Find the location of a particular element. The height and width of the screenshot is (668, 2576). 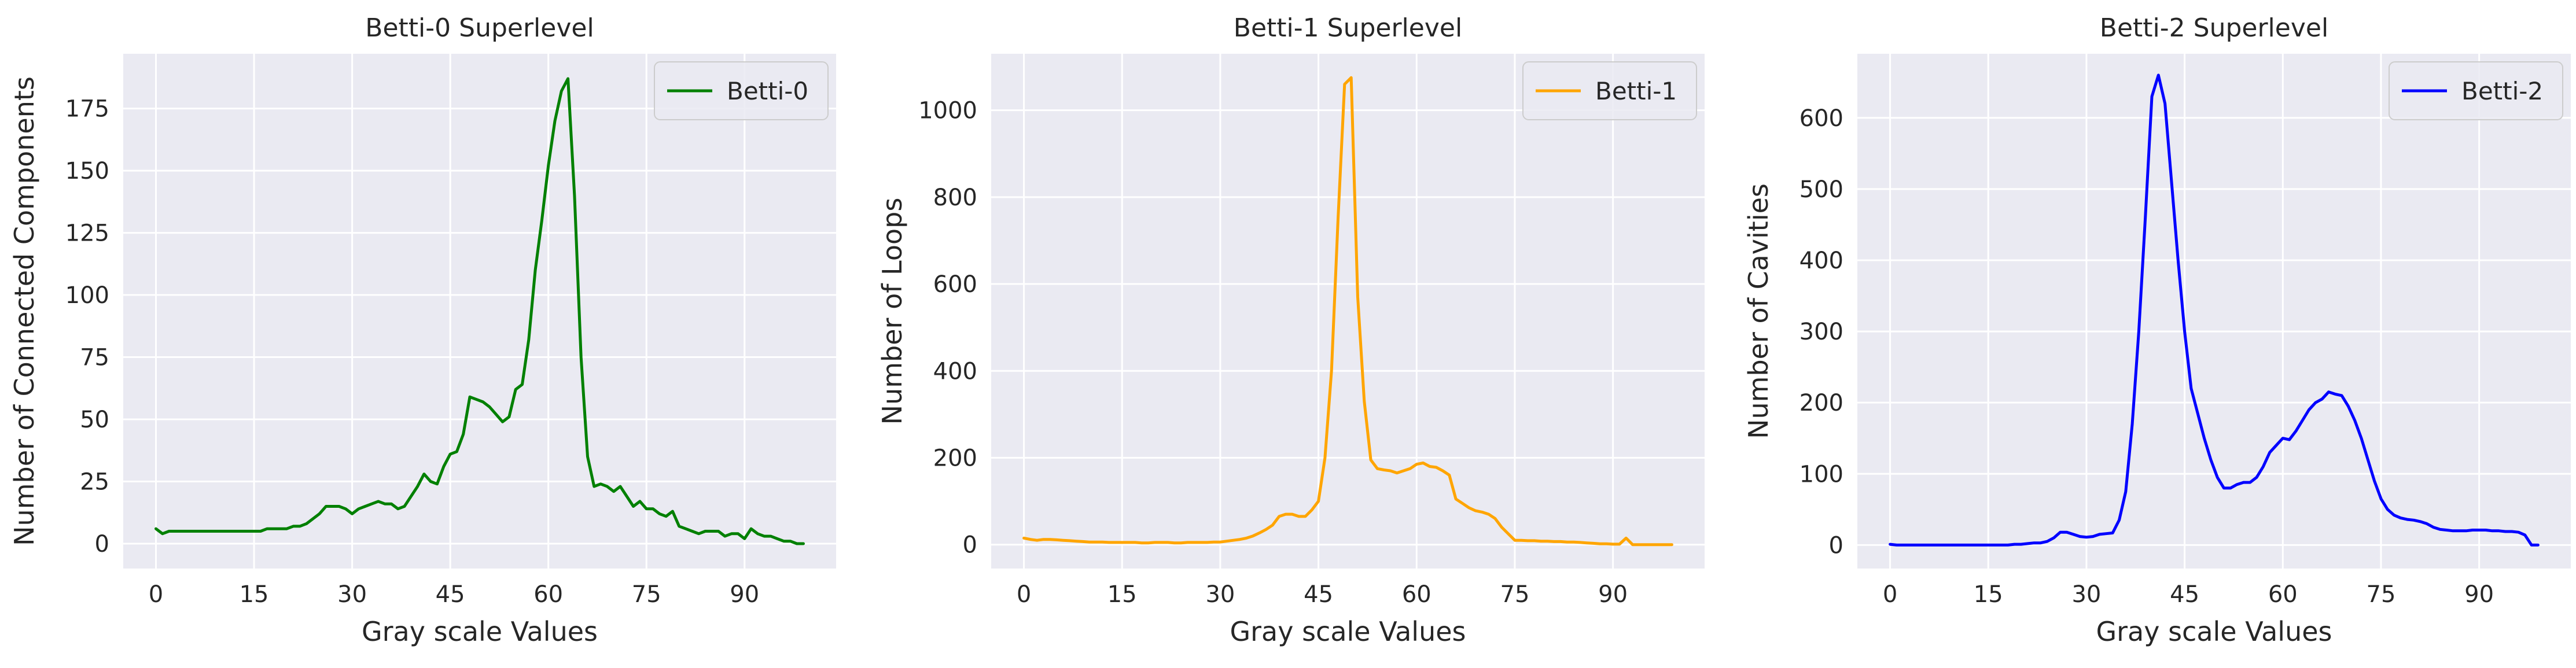

y-tick-label: 150 is located at coordinates (87, 171).